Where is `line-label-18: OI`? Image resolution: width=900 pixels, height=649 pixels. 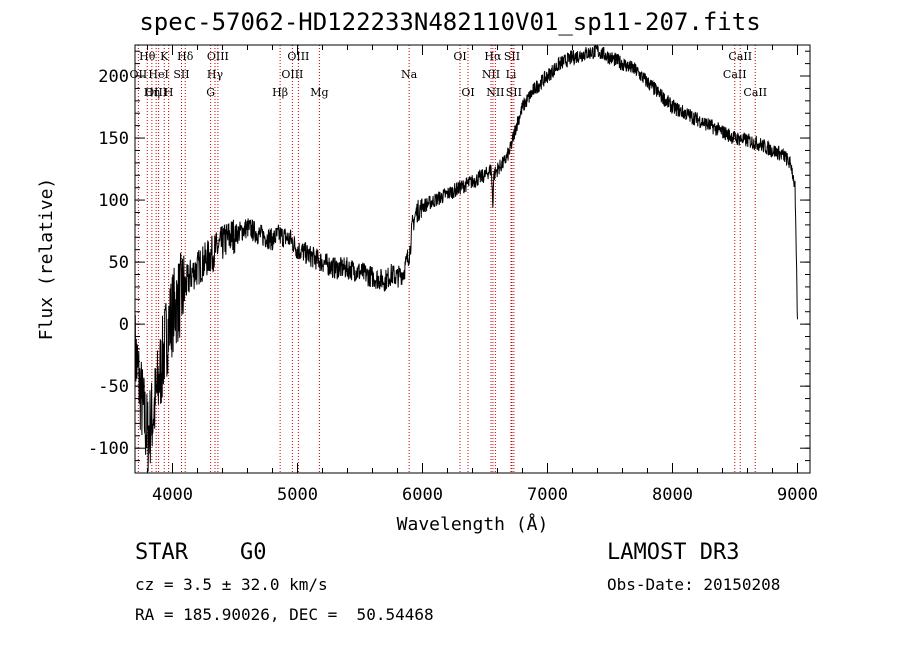 line-label-18: OI is located at coordinates (467, 92).